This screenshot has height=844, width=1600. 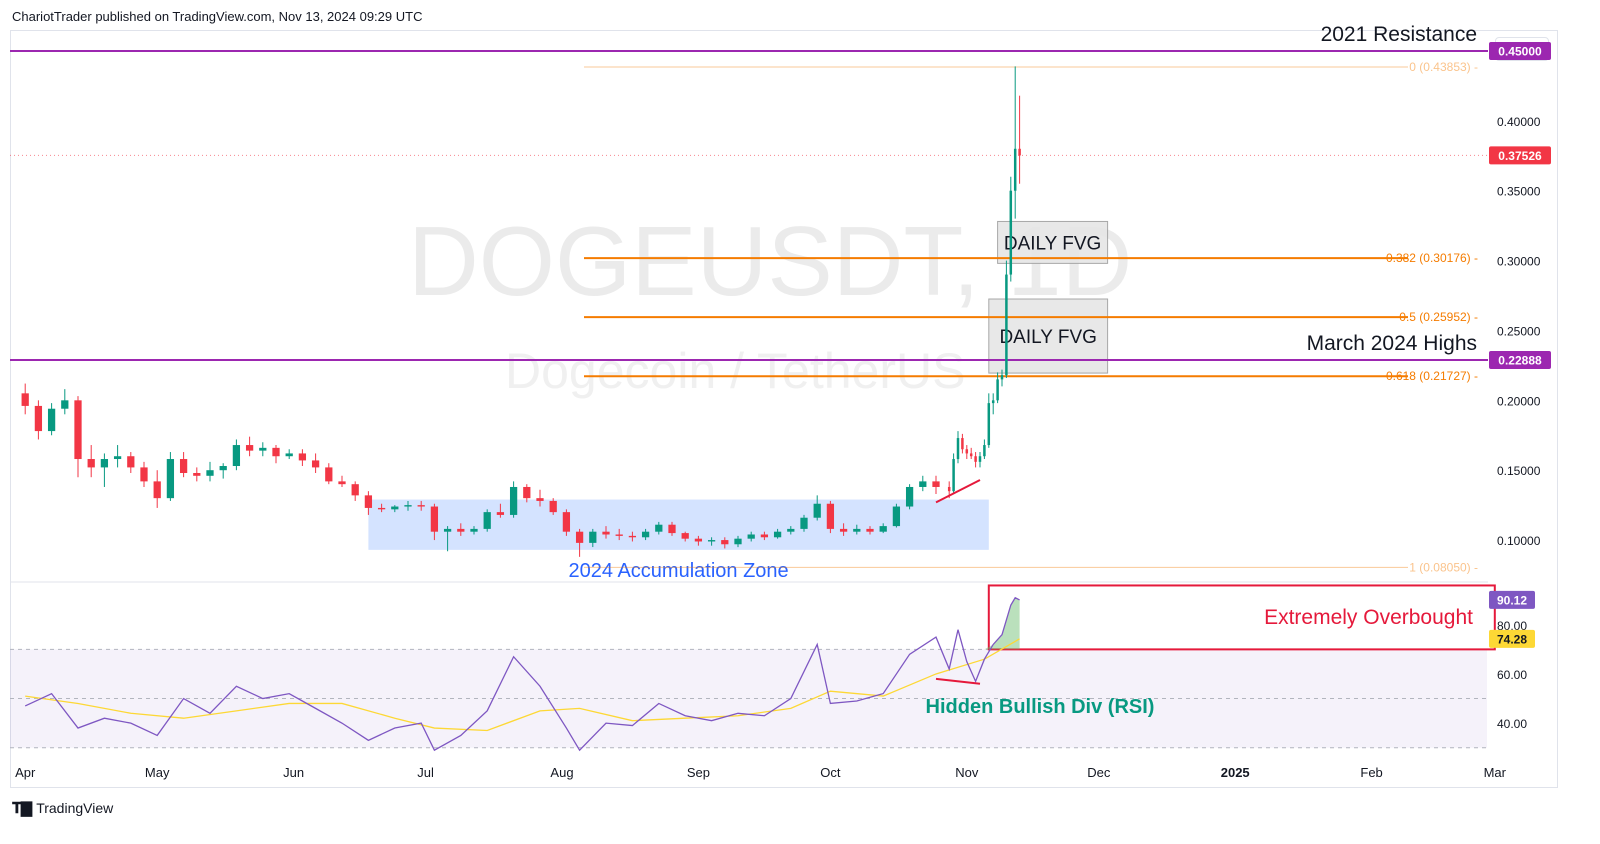 I want to click on resistance-label-0: 2021 Resistance, so click(x=1399, y=34).